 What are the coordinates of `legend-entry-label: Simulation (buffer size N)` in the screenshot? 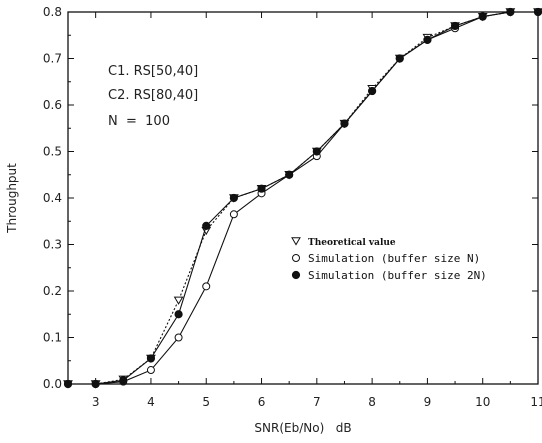 It's located at (394, 258).